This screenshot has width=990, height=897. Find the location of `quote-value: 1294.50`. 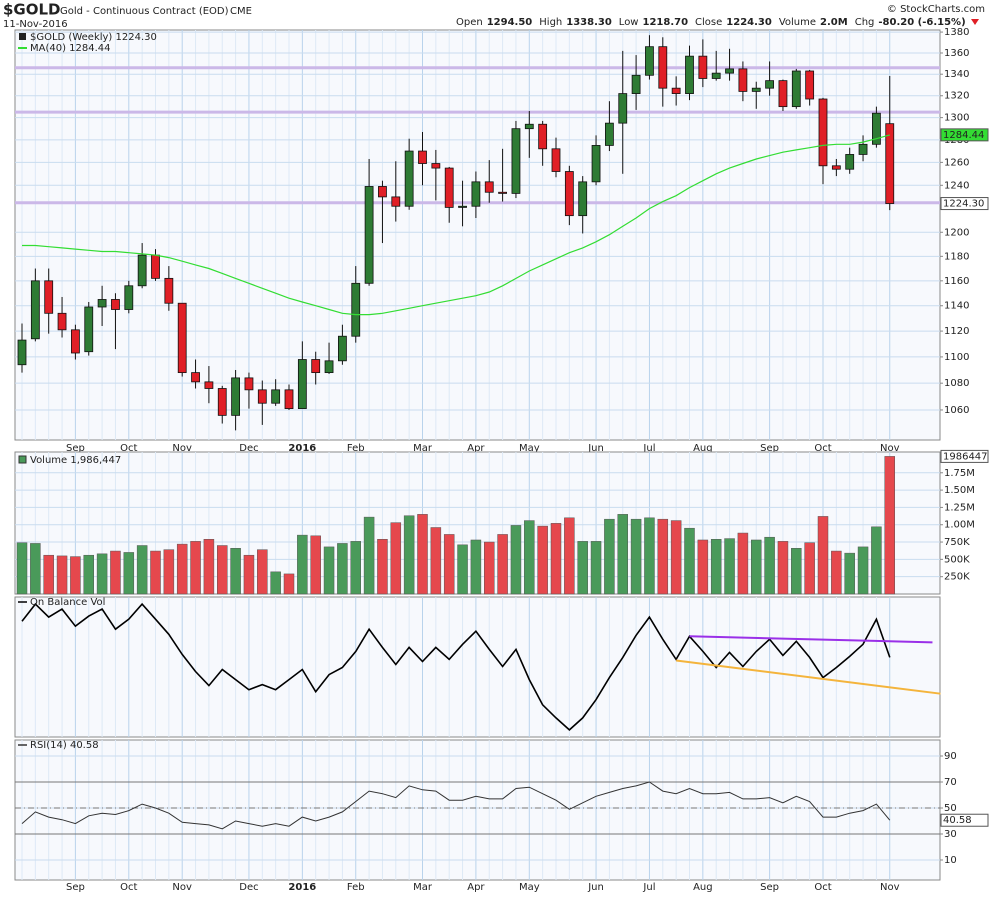

quote-value: 1294.50 is located at coordinates (510, 22).